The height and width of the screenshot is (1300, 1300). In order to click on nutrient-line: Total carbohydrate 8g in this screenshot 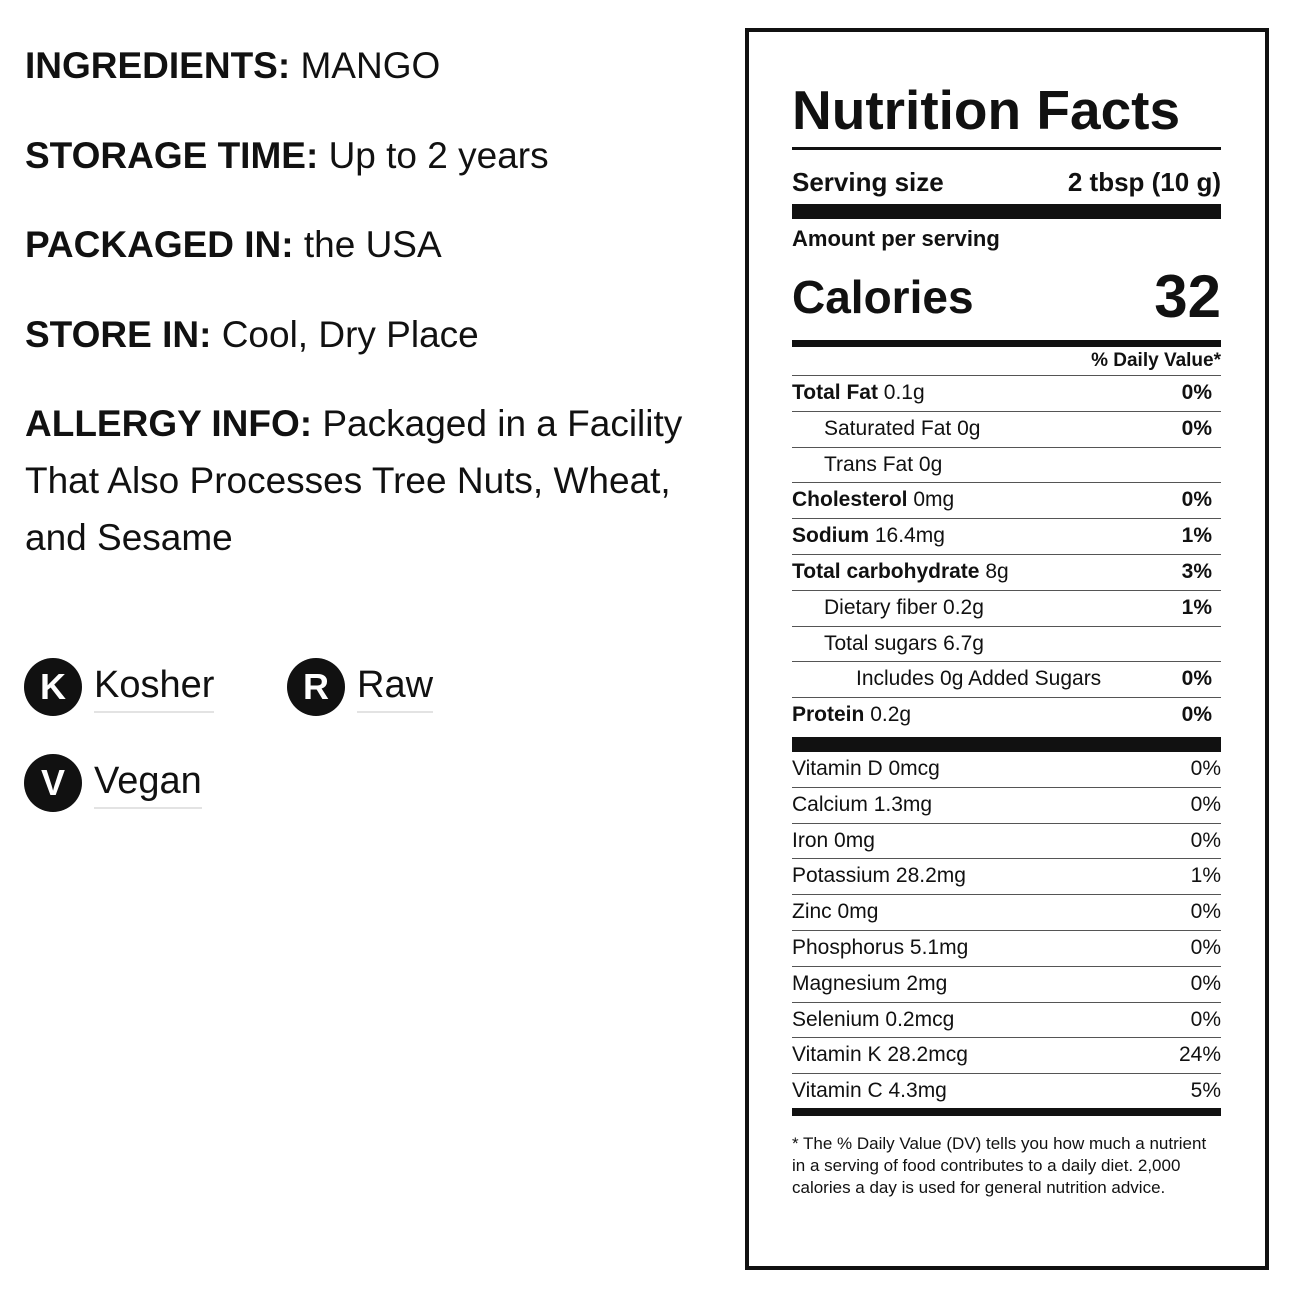, I will do `click(900, 572)`.